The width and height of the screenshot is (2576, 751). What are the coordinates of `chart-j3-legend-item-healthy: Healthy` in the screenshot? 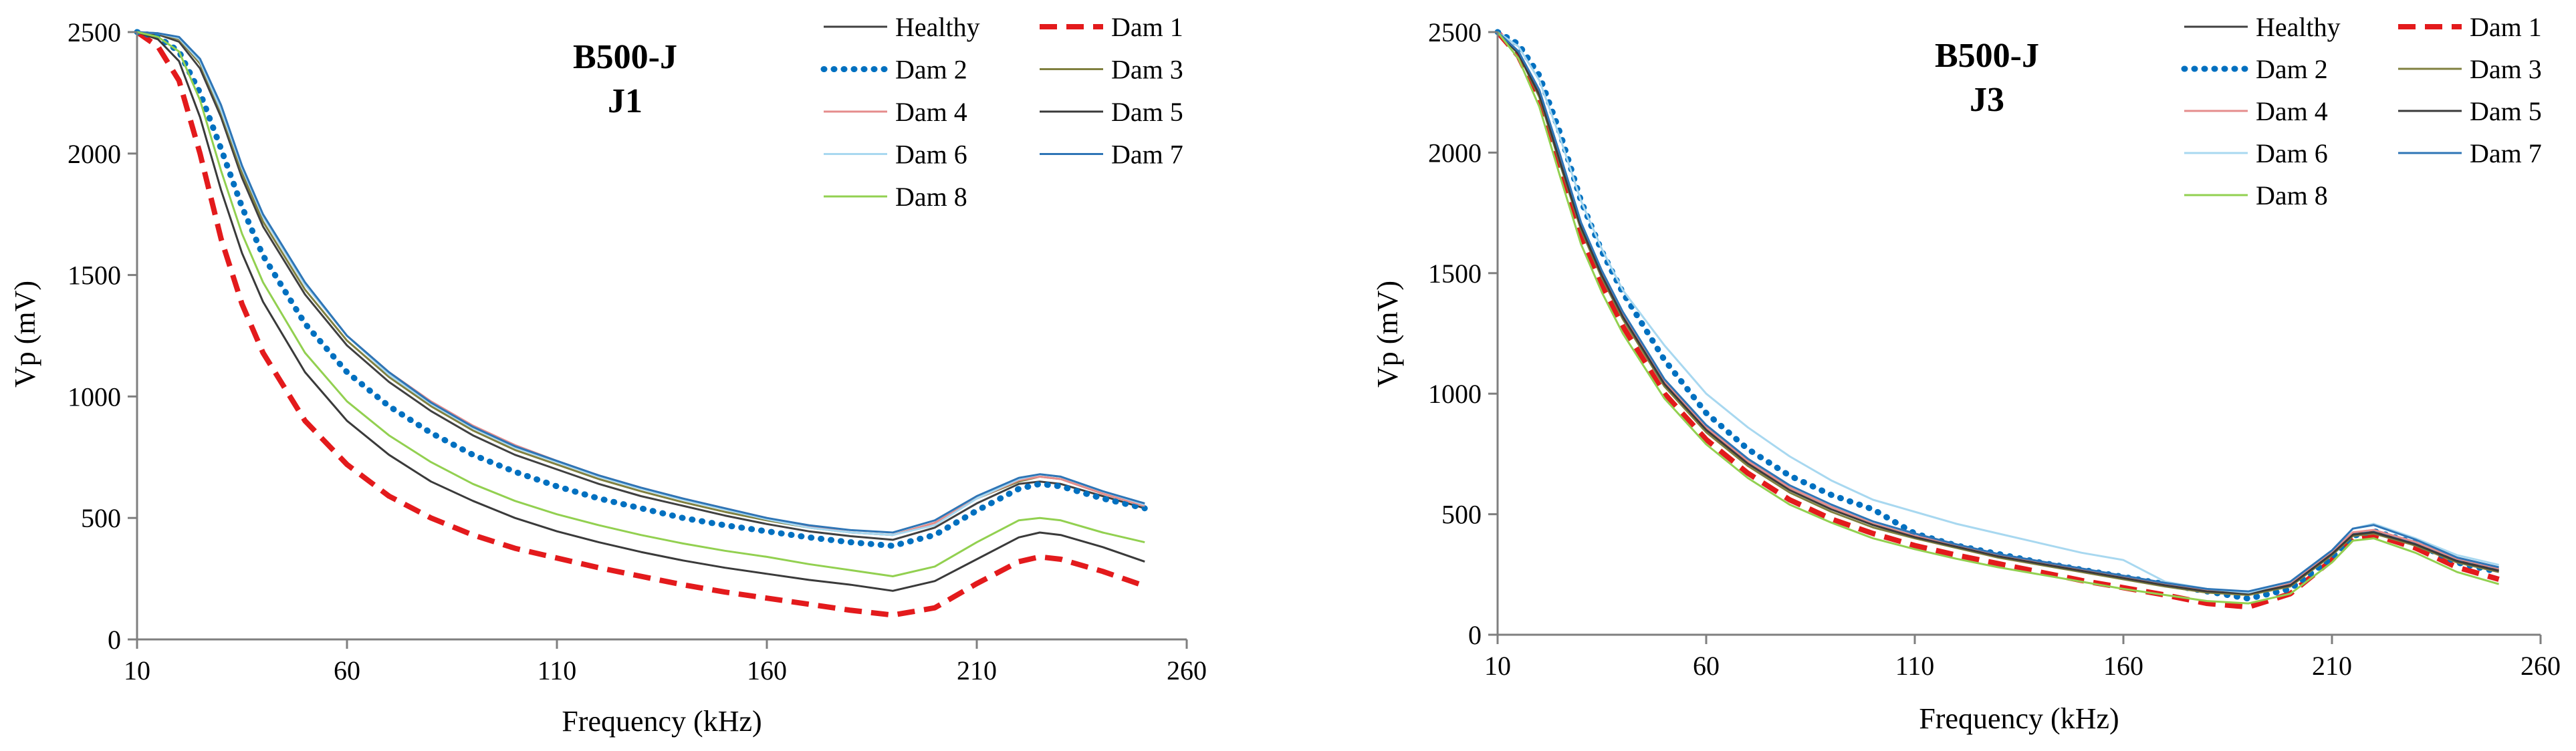 It's located at (2262, 27).